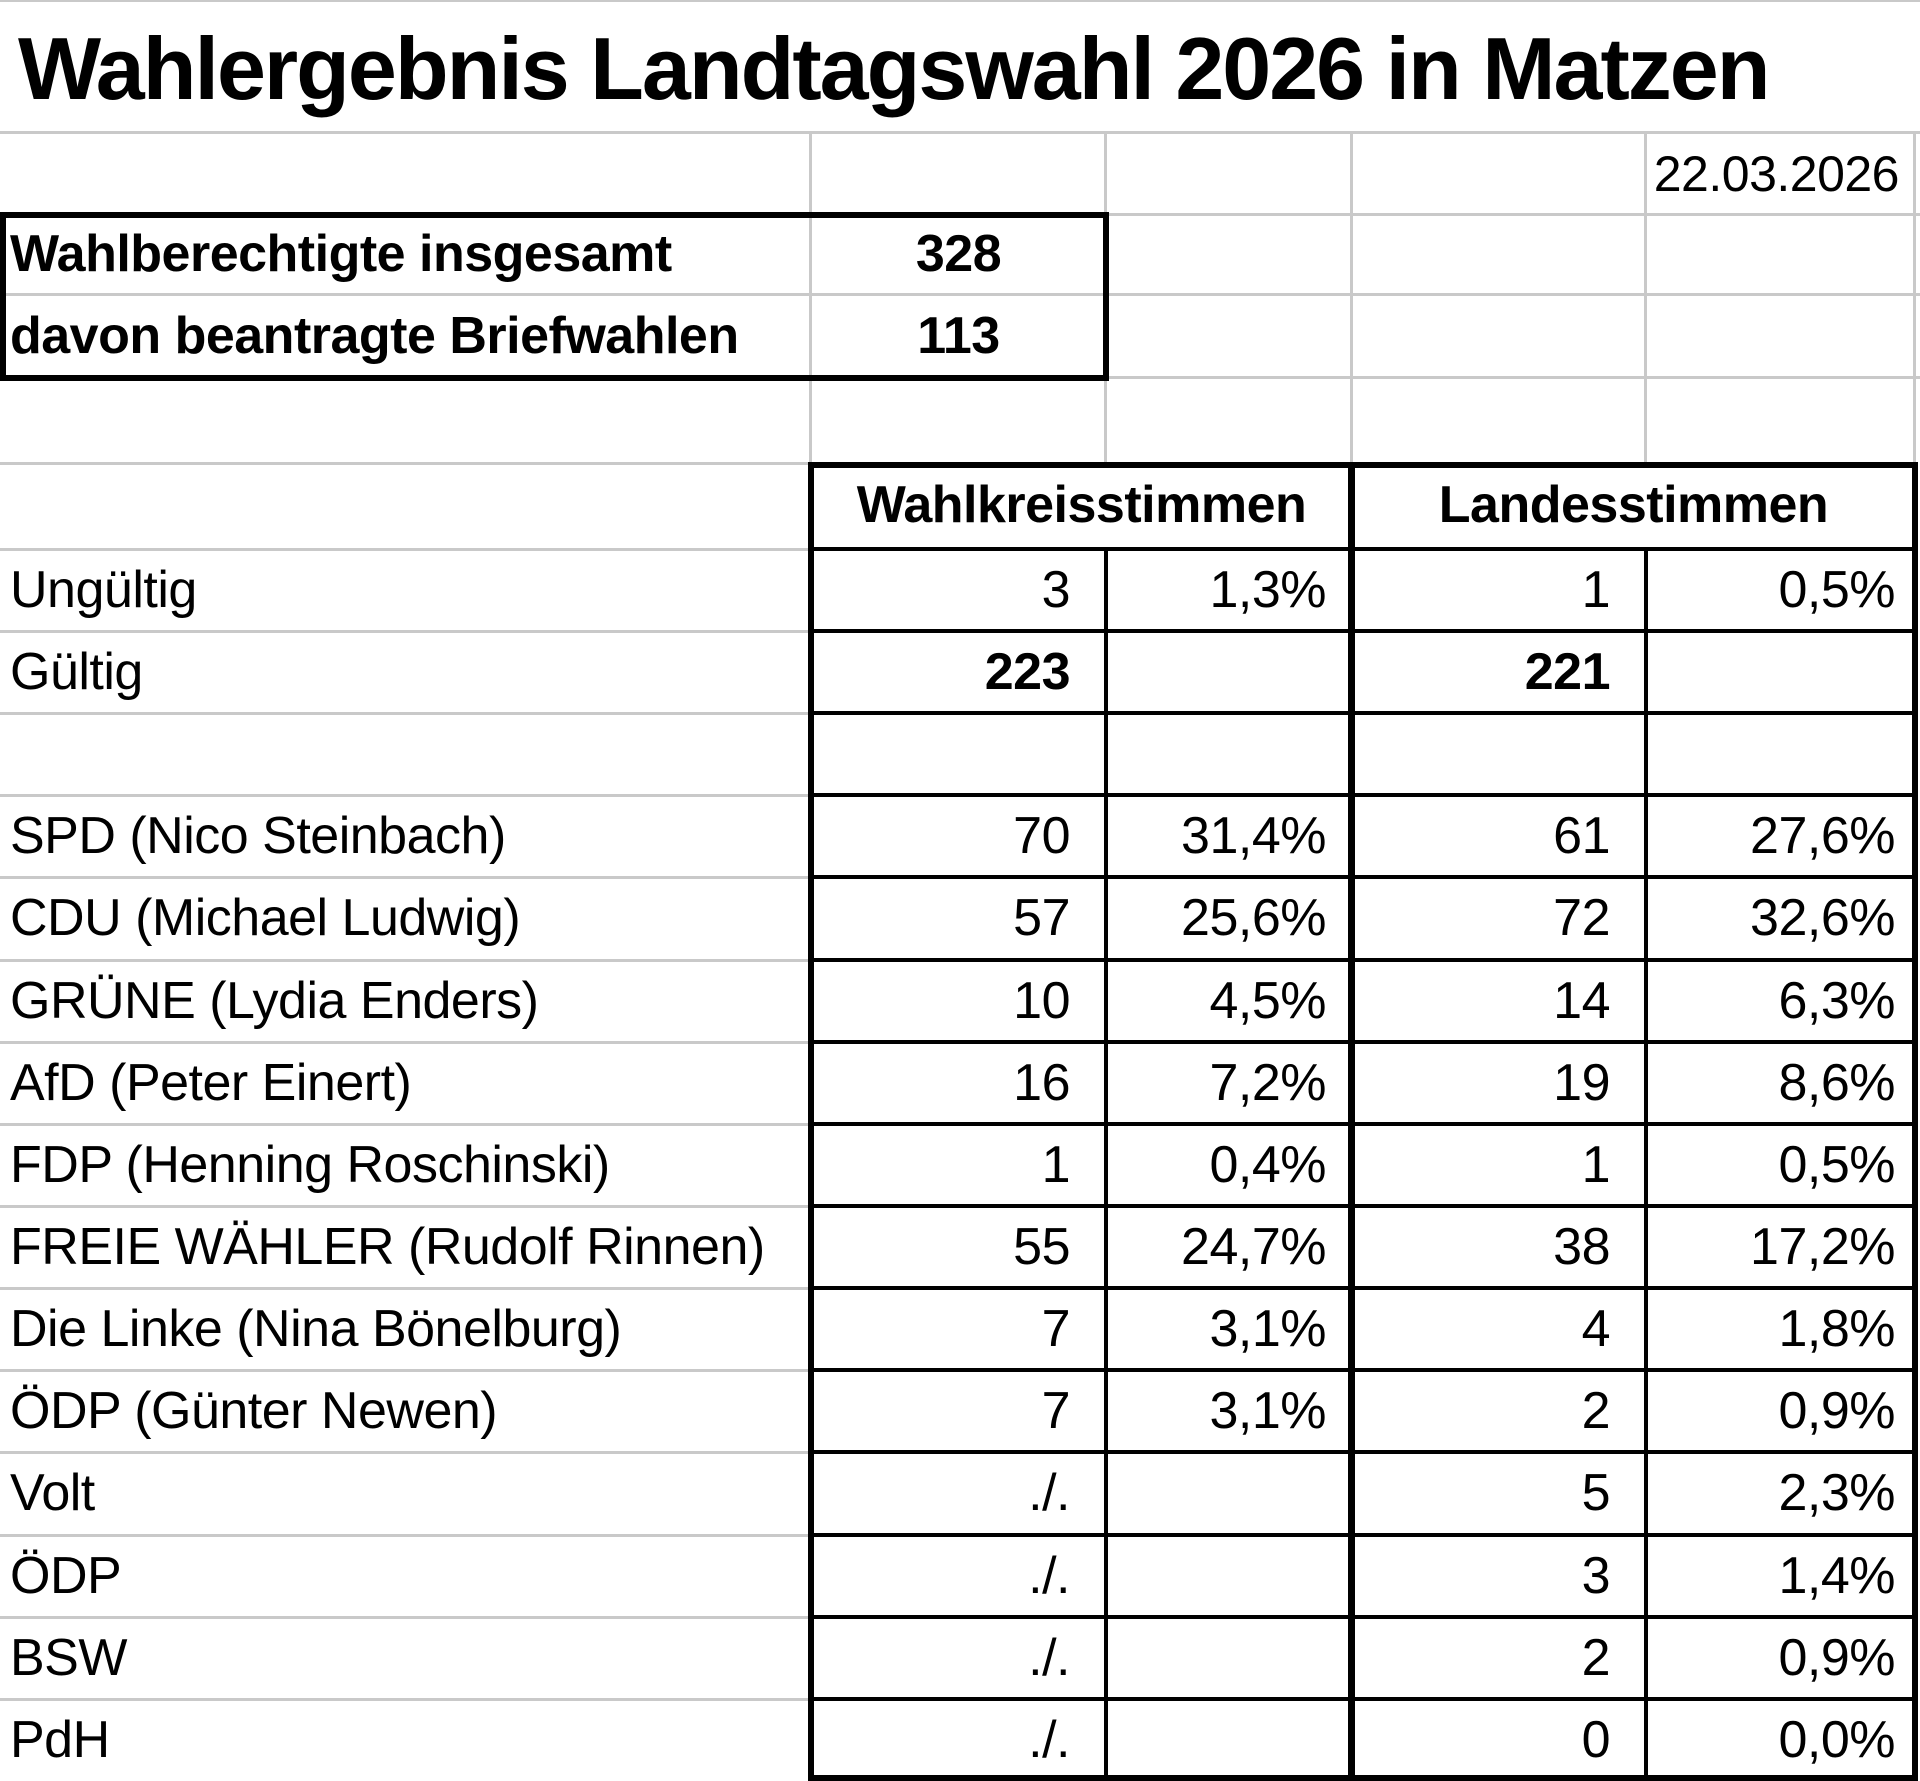 The image size is (1920, 1781). I want to click on landes-percent-cell-10: 0,9%, so click(1836, 1411).